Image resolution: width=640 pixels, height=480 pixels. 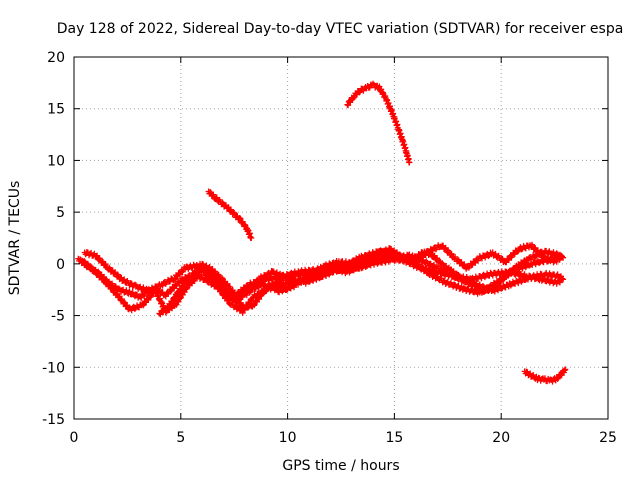 What do you see at coordinates (394, 438) in the screenshot?
I see `x-tick-label: 15` at bounding box center [394, 438].